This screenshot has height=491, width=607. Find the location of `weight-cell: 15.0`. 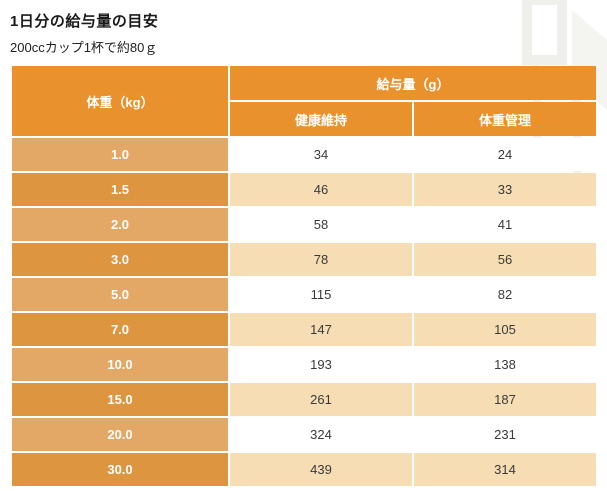

weight-cell: 15.0 is located at coordinates (120, 399).